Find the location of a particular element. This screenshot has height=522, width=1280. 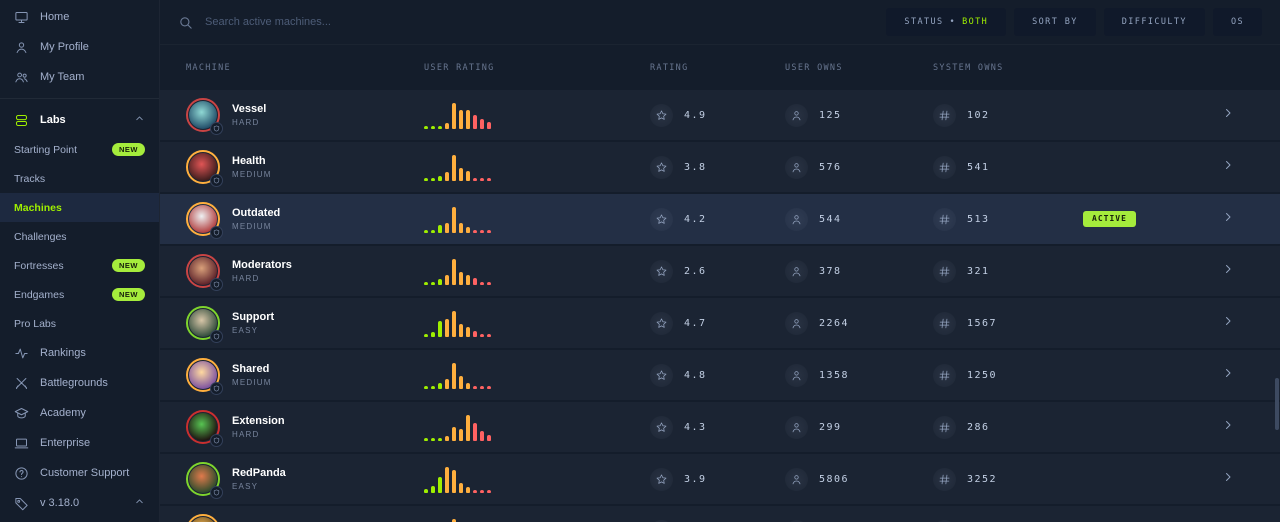

sidebar-item-starting-point: Starting Point NEW is located at coordinates (79, 149).